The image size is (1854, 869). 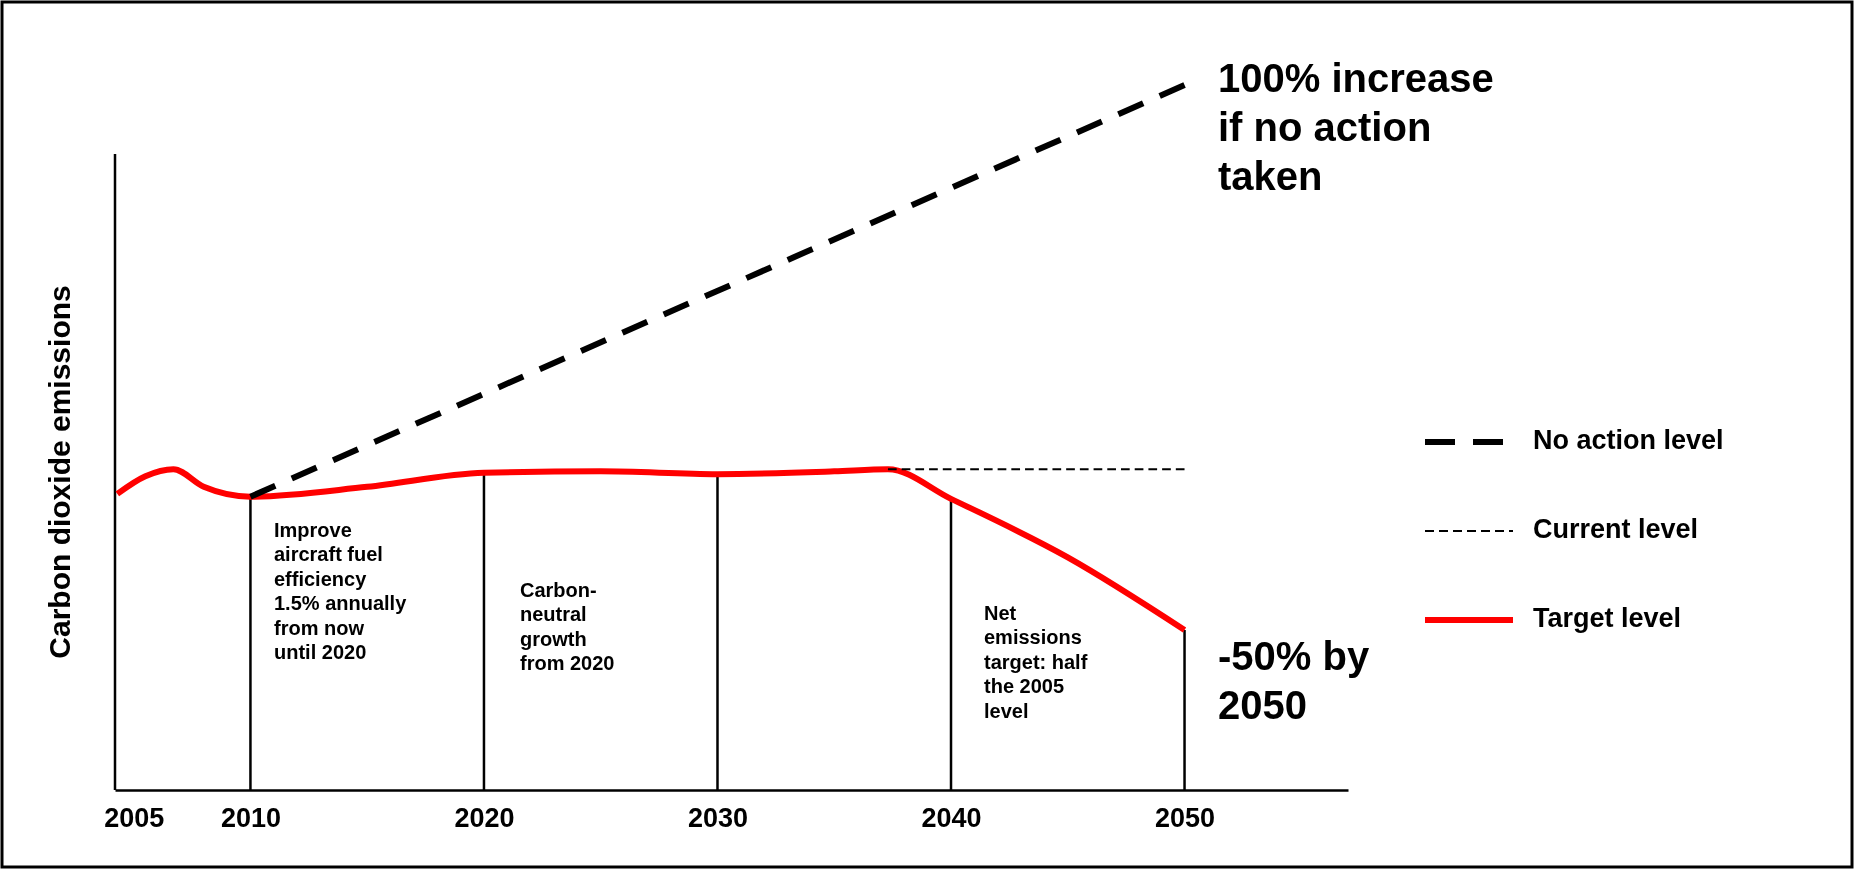 What do you see at coordinates (250, 818) in the screenshot?
I see `x-tick-label: 2010` at bounding box center [250, 818].